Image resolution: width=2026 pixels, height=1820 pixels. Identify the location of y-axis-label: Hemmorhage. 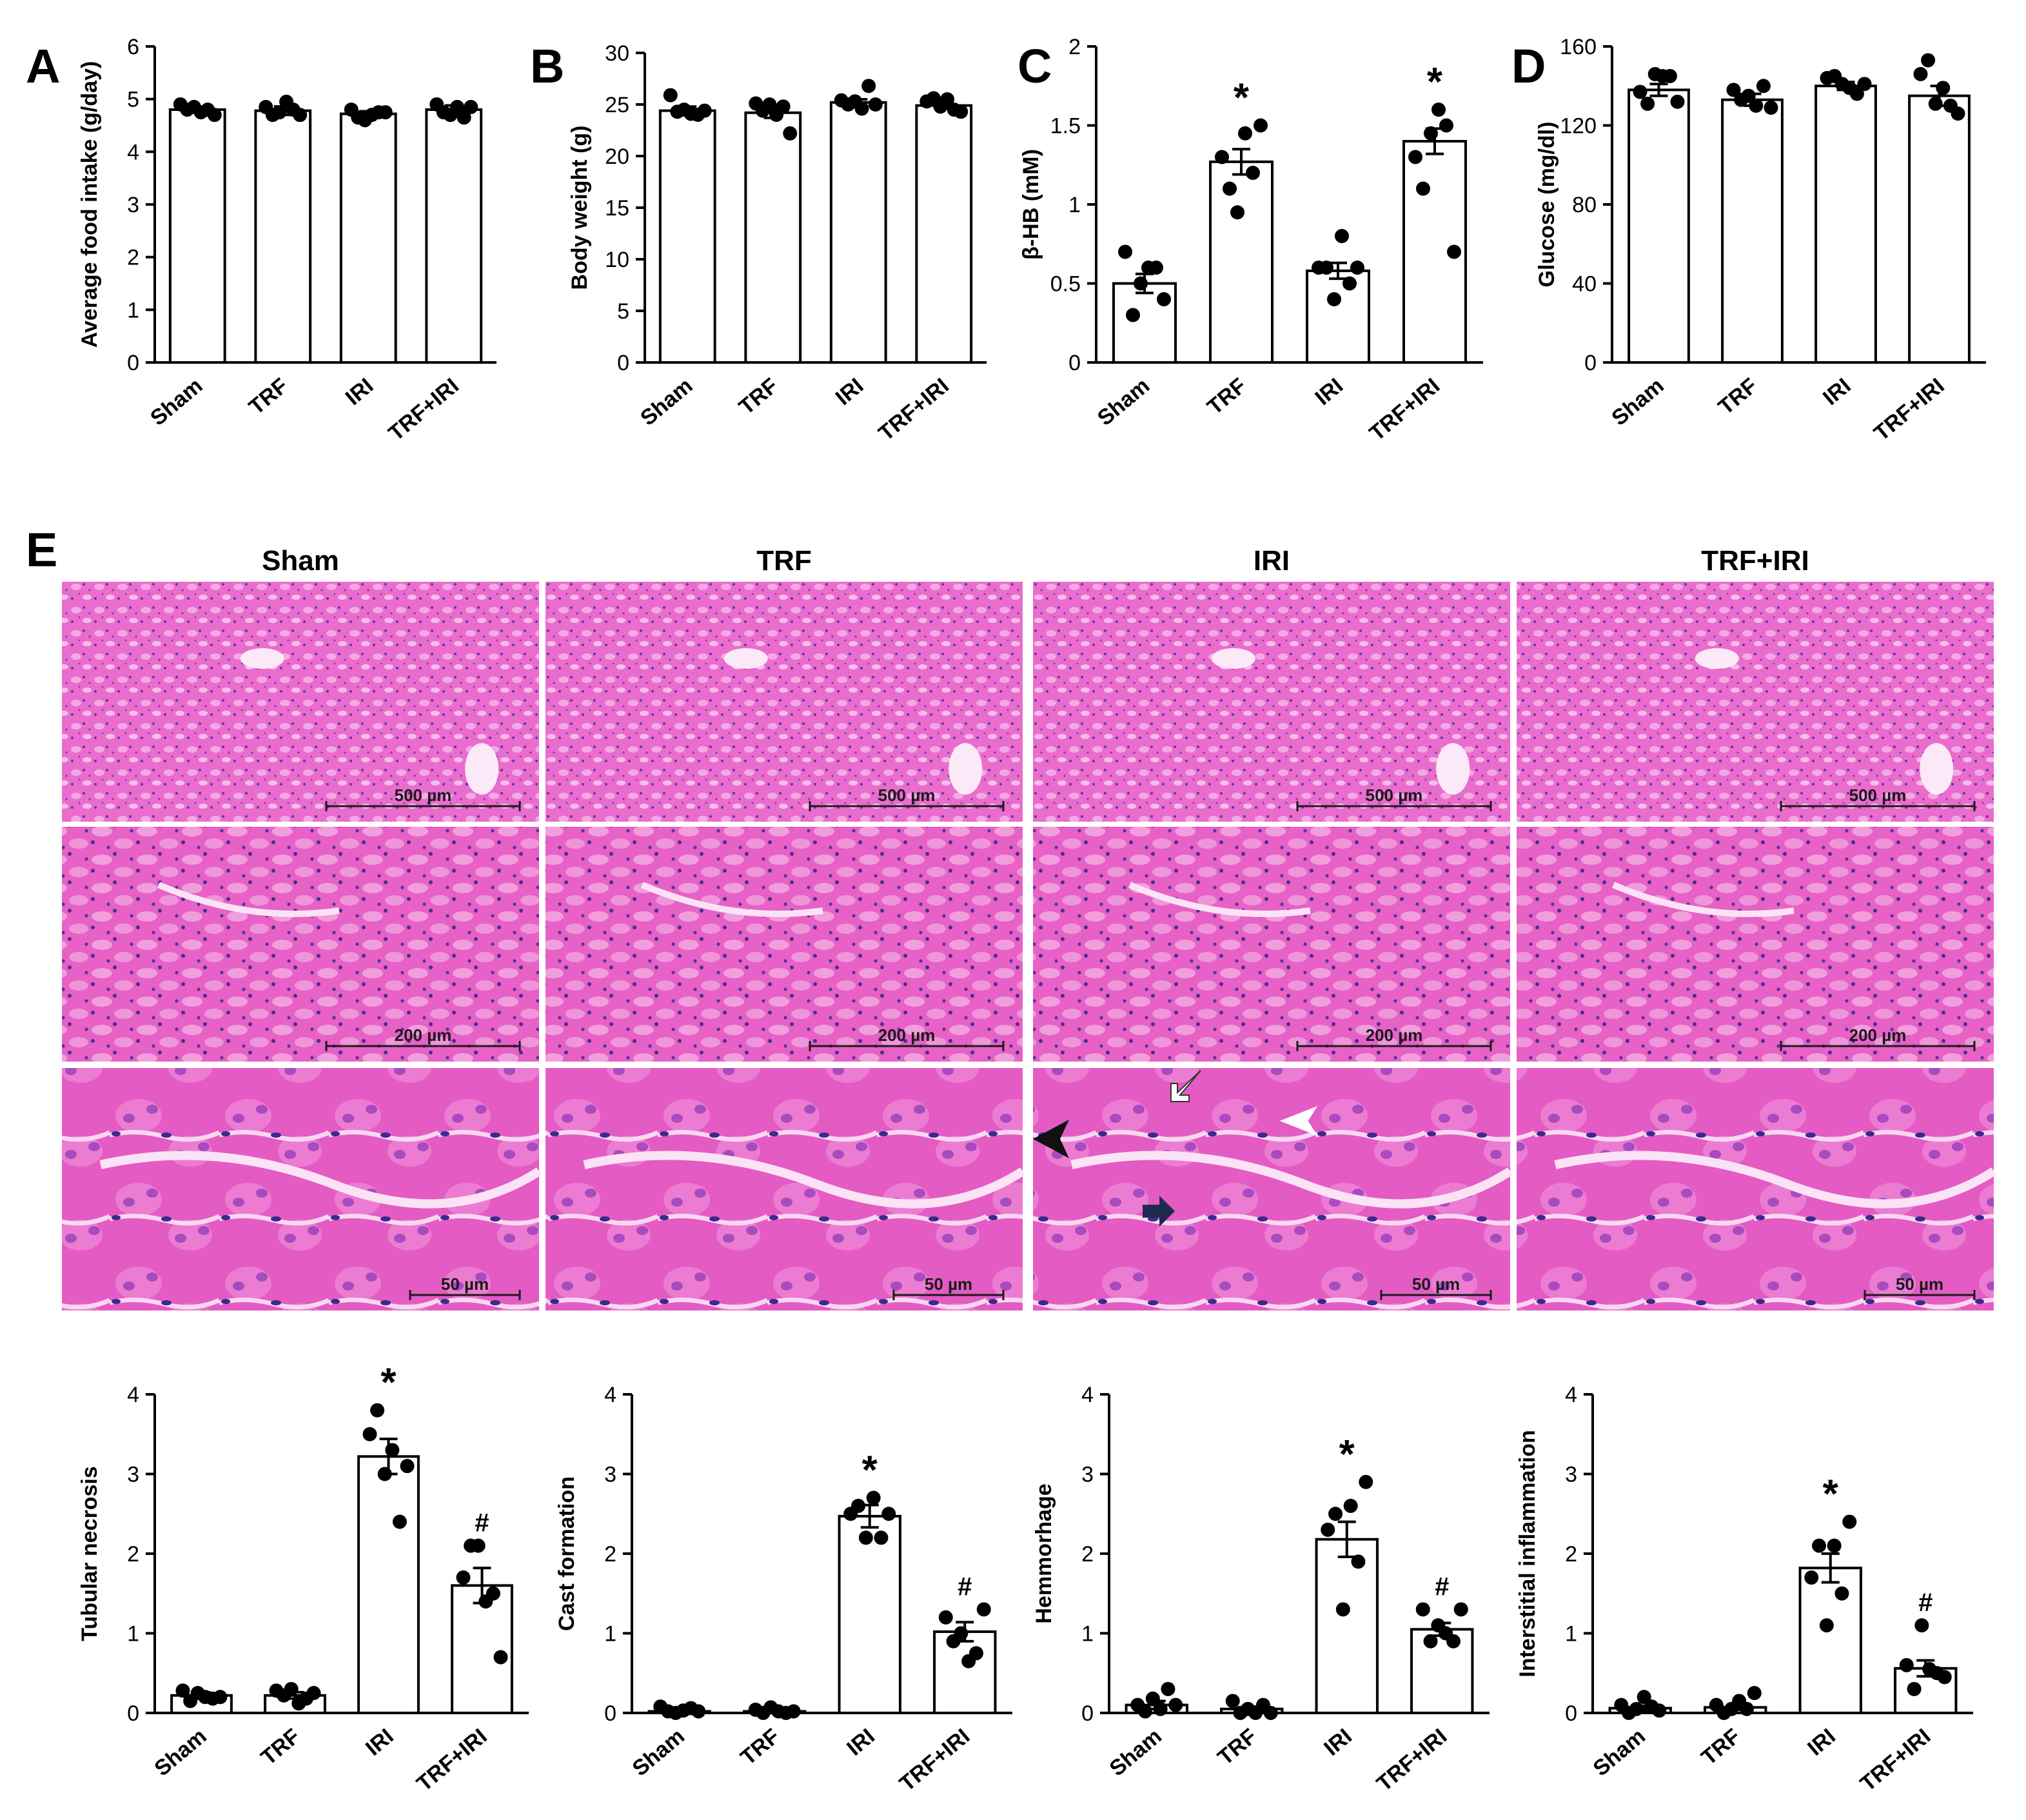
(1044, 1553).